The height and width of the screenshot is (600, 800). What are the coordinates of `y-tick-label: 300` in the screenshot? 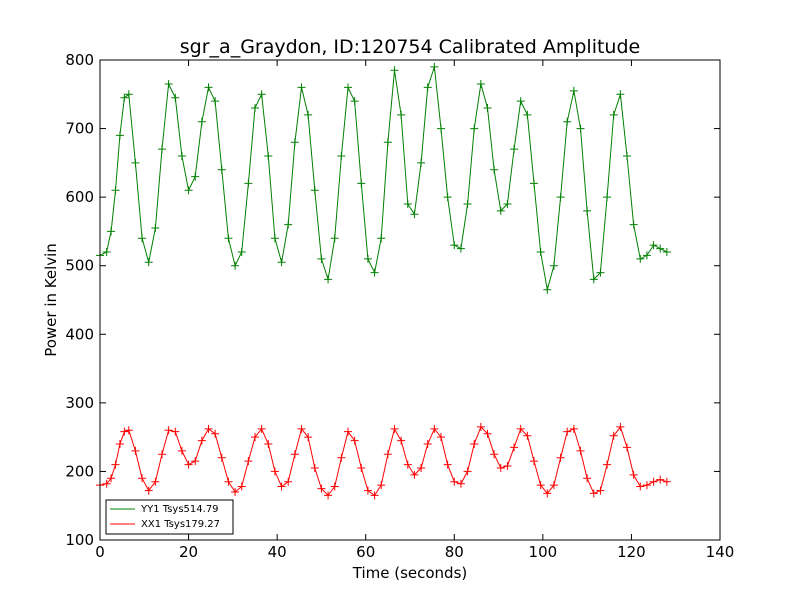 It's located at (79, 403).